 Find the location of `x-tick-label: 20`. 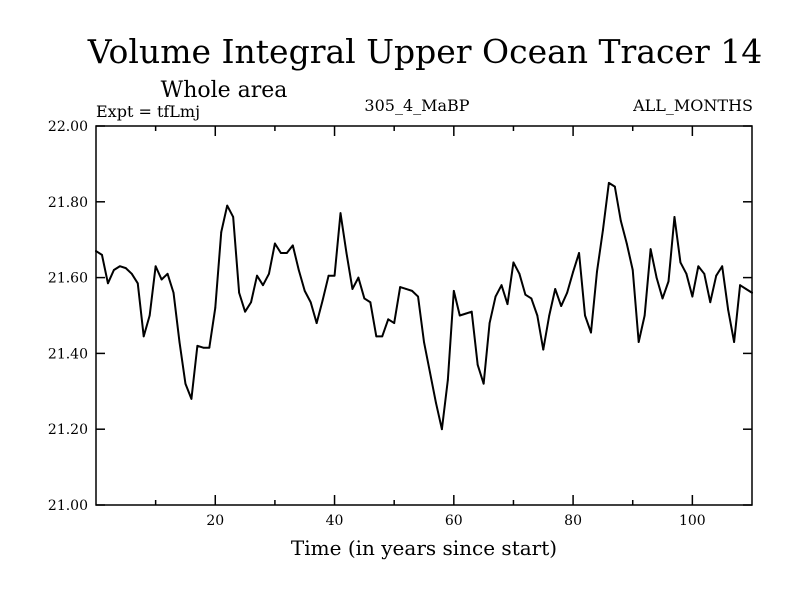

x-tick-label: 20 is located at coordinates (215, 521).